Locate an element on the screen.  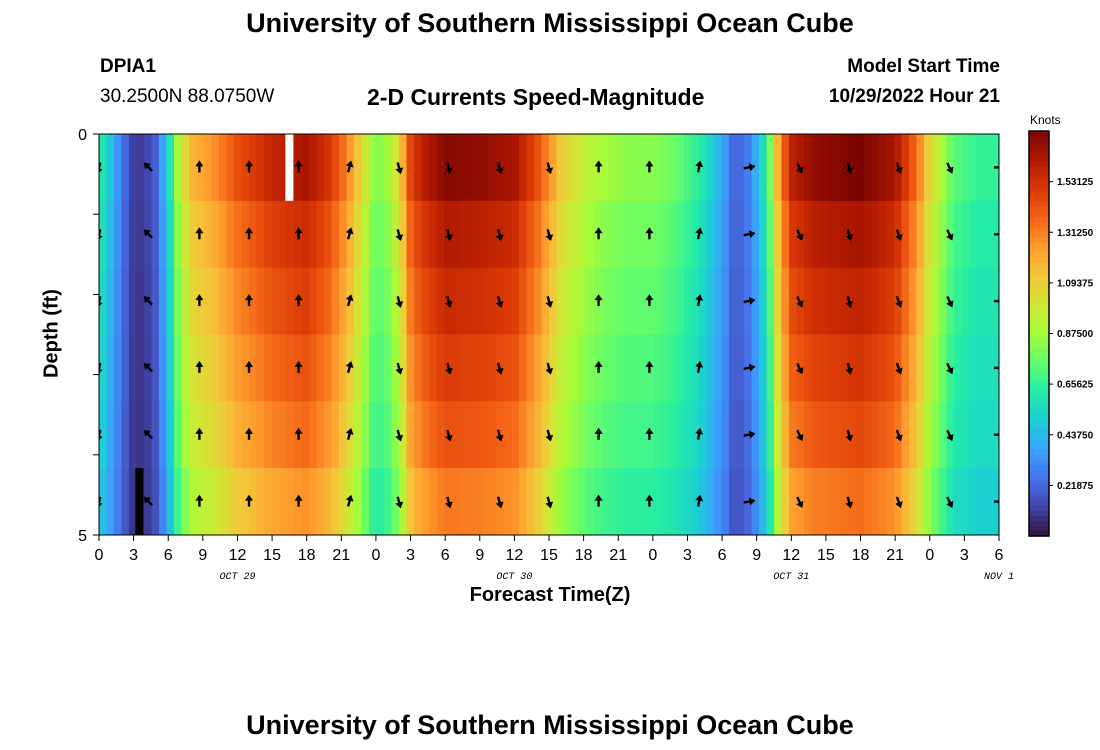
station-coordinates: 30.2500N 88.0750W is located at coordinates (187, 96).